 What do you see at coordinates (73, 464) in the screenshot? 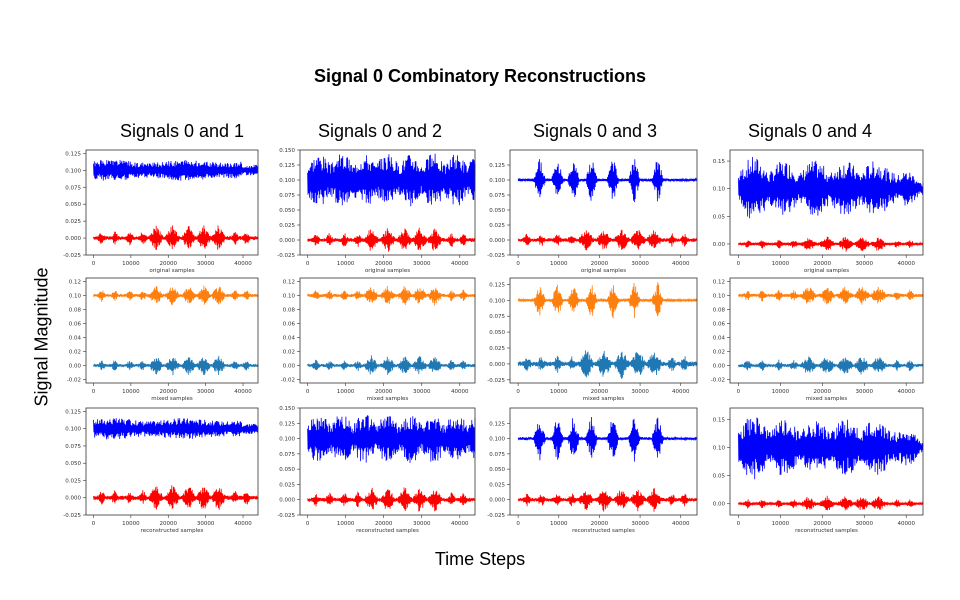
I see `y-tick-label: 0.050` at bounding box center [73, 464].